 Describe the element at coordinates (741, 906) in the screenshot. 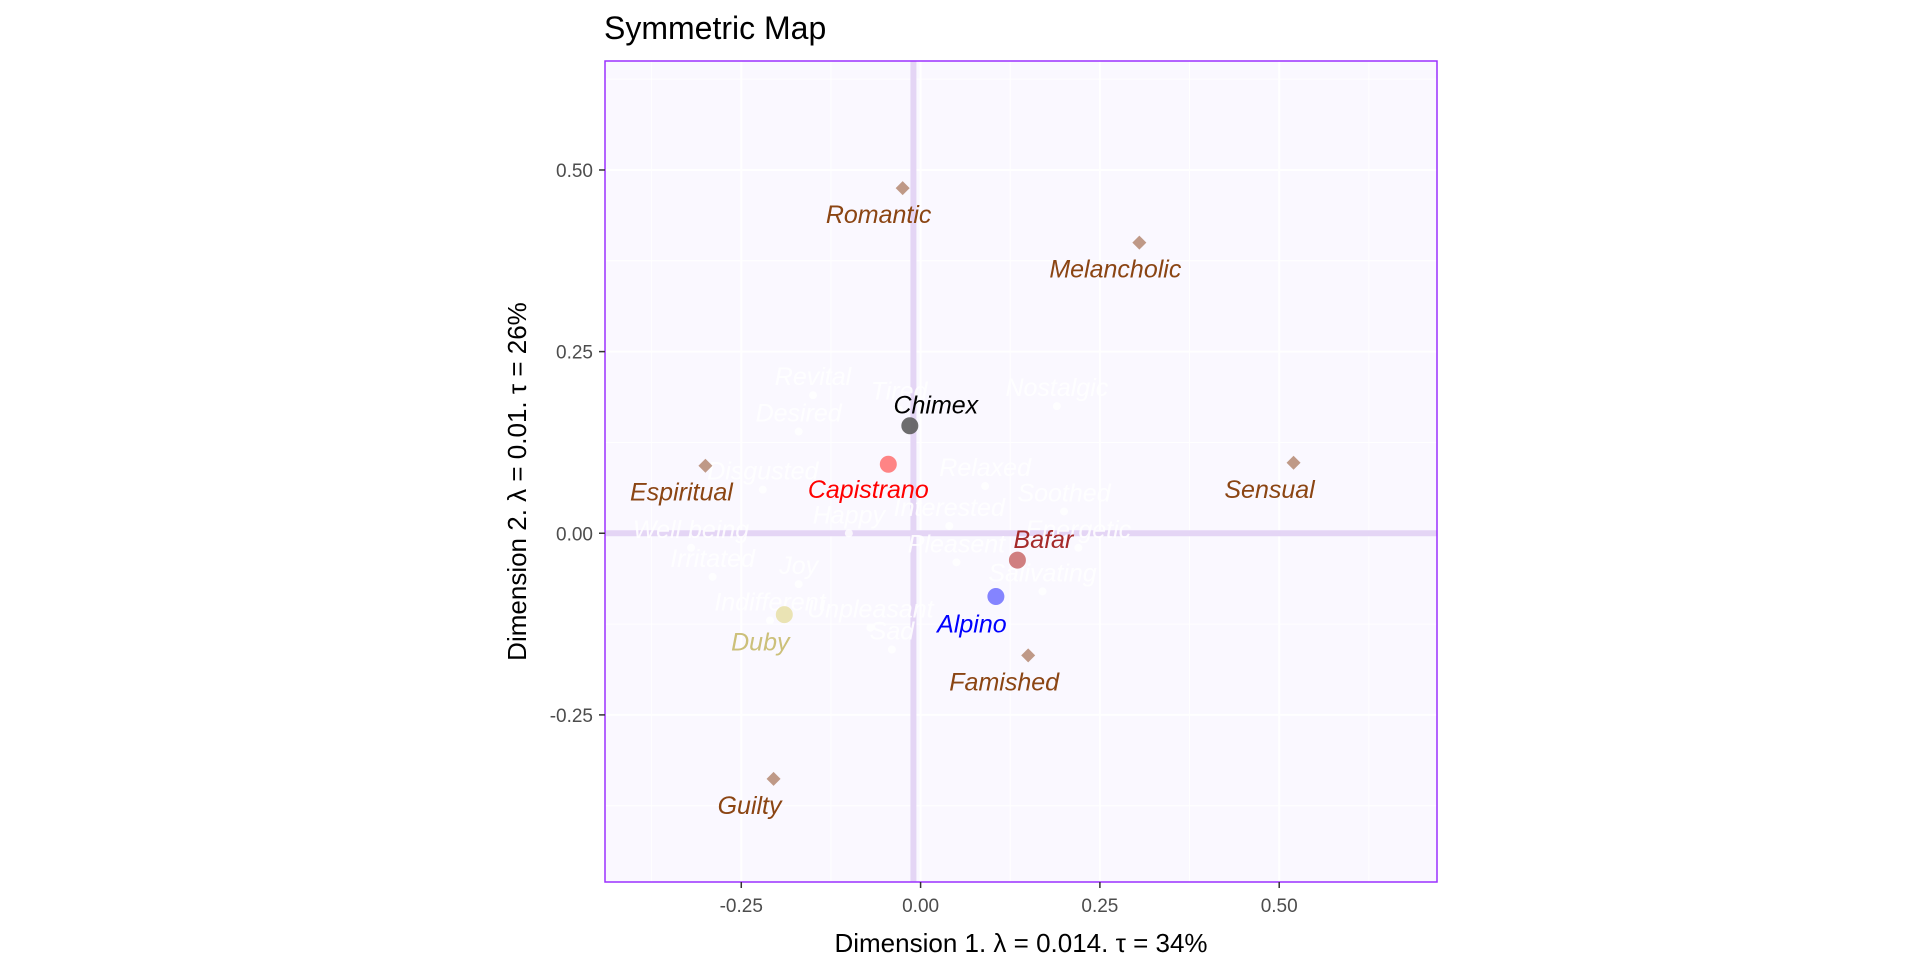

I see `x-tick-label: -0.25` at that location.